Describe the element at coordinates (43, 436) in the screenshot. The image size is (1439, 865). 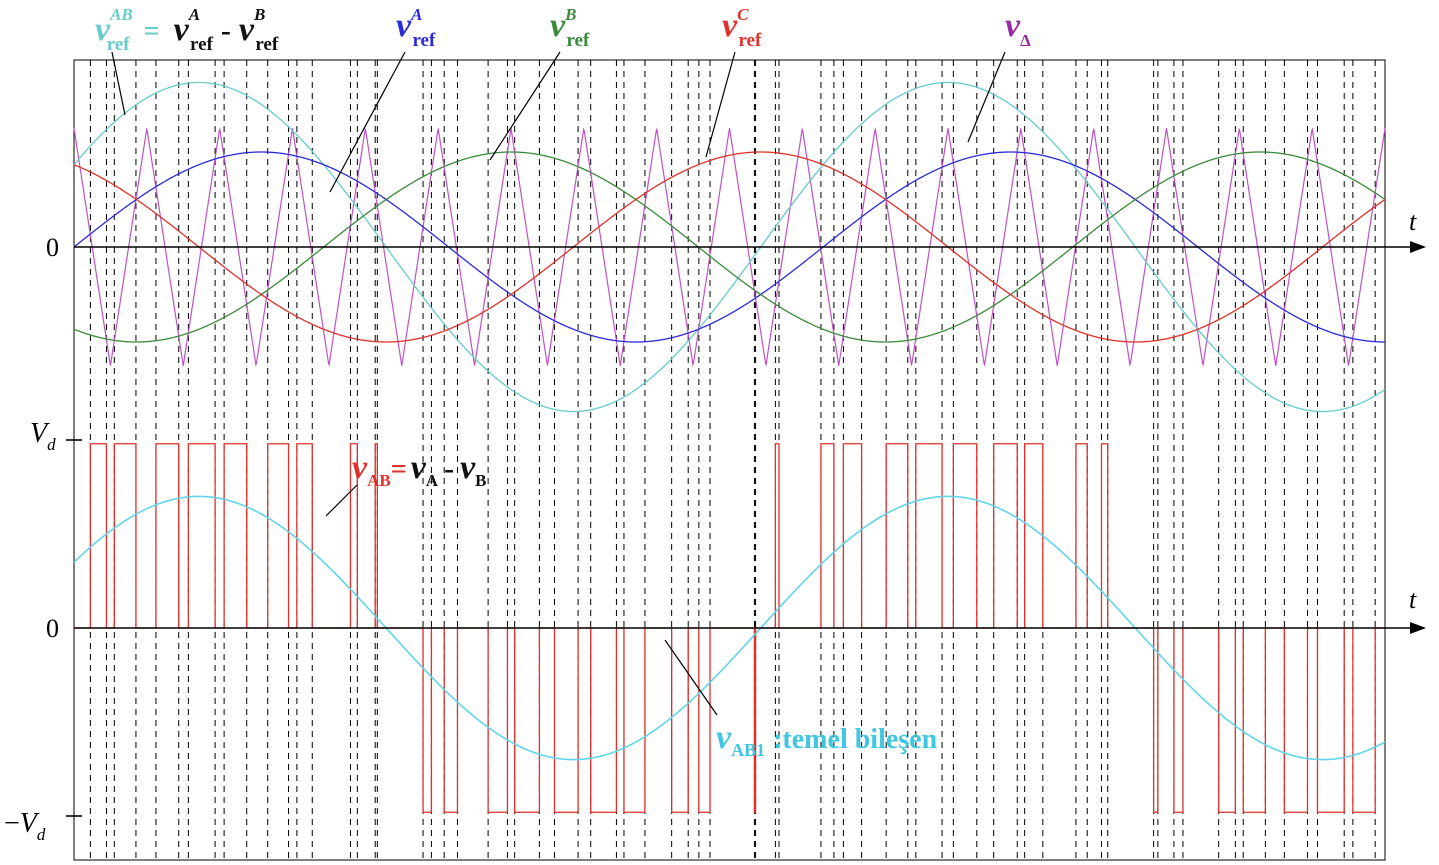
I see `vd-tick-label: Vd` at that location.